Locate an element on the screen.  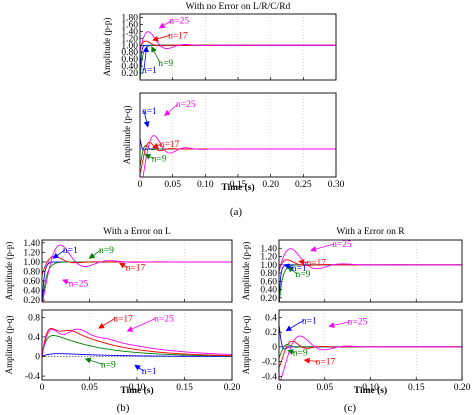
x-tick-label: 0.30 is located at coordinates (336, 185).